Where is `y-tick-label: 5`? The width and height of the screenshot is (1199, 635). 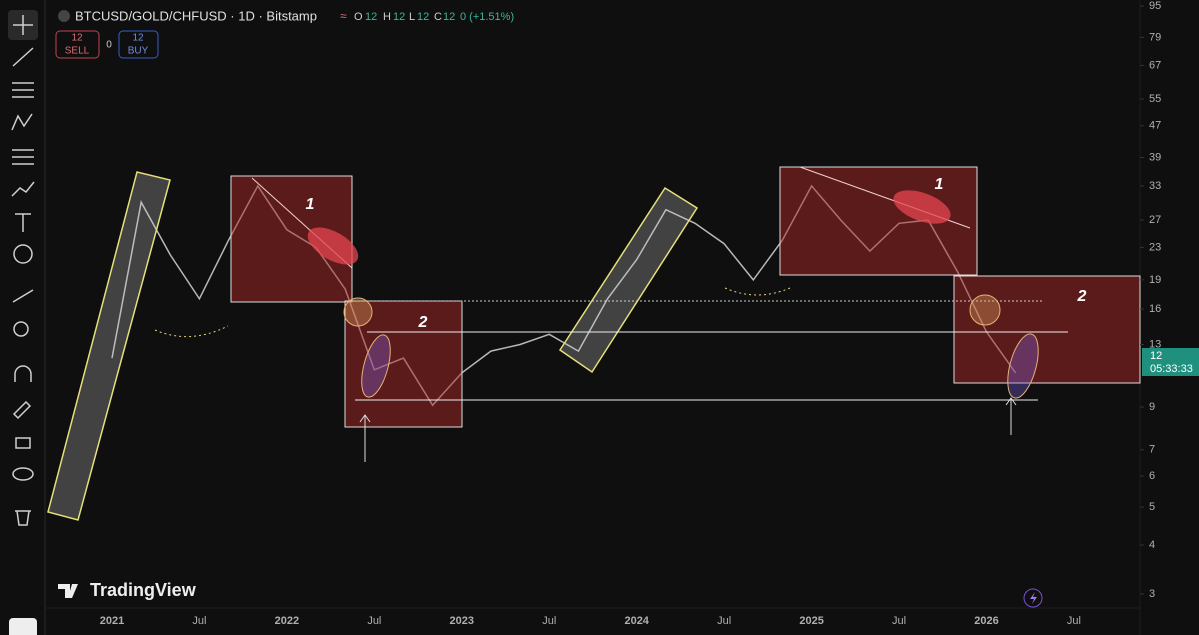
y-tick-label: 5 is located at coordinates (1152, 507).